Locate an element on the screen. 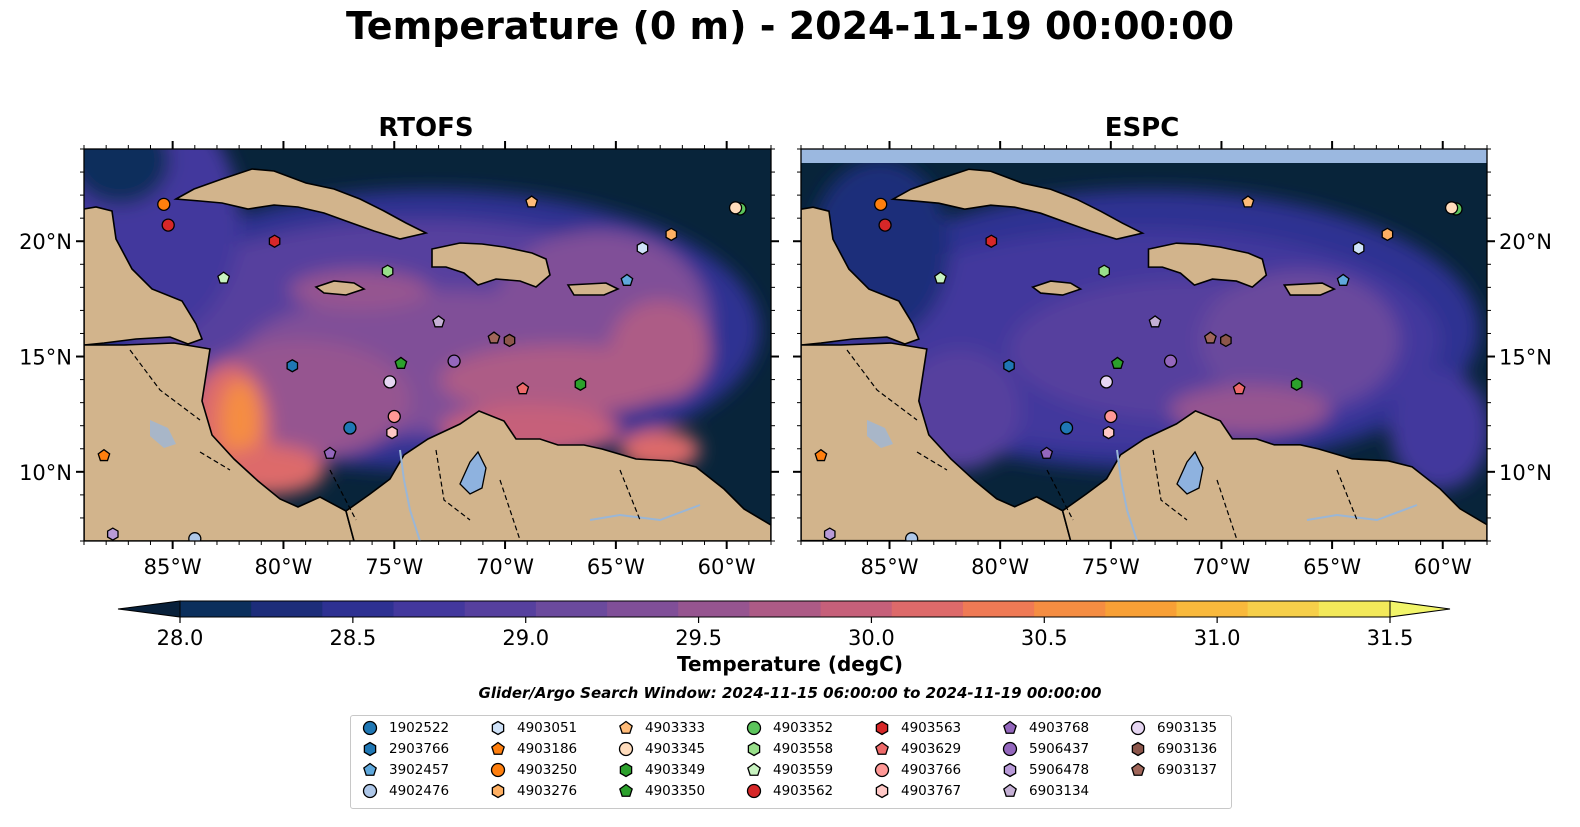  legend-label: 4903629 is located at coordinates (931, 749).